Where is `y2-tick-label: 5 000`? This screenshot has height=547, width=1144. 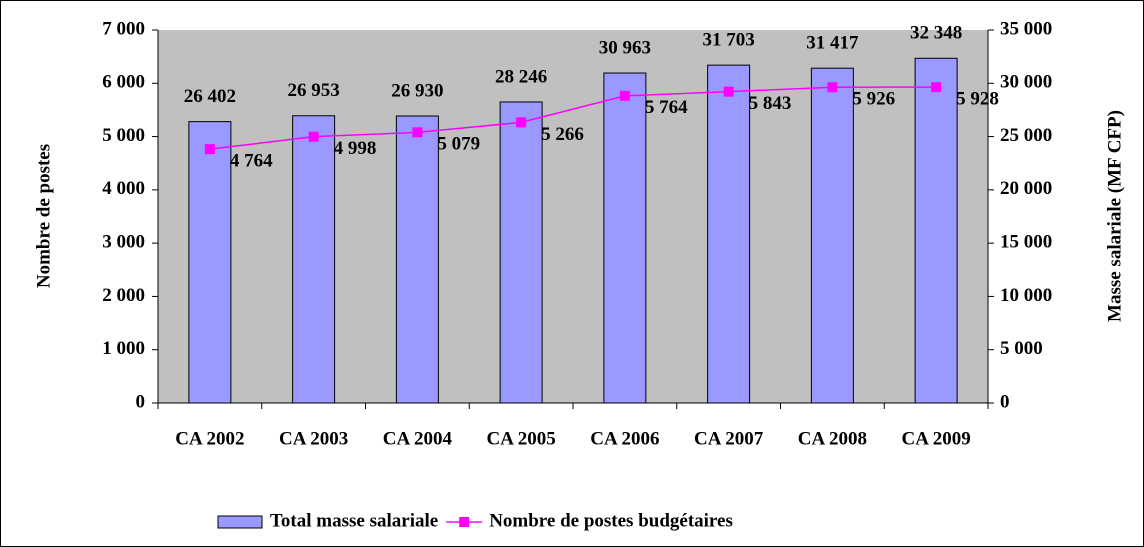
y2-tick-label: 5 000 is located at coordinates (1021, 348).